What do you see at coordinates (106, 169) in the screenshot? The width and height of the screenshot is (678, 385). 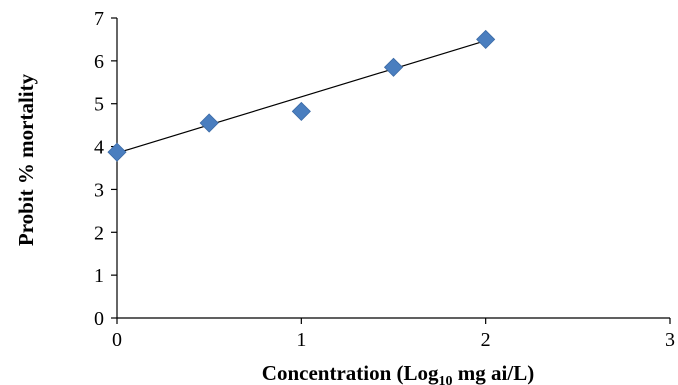 I see `y-axis: 0 1 2 3 4 5 6 7` at bounding box center [106, 169].